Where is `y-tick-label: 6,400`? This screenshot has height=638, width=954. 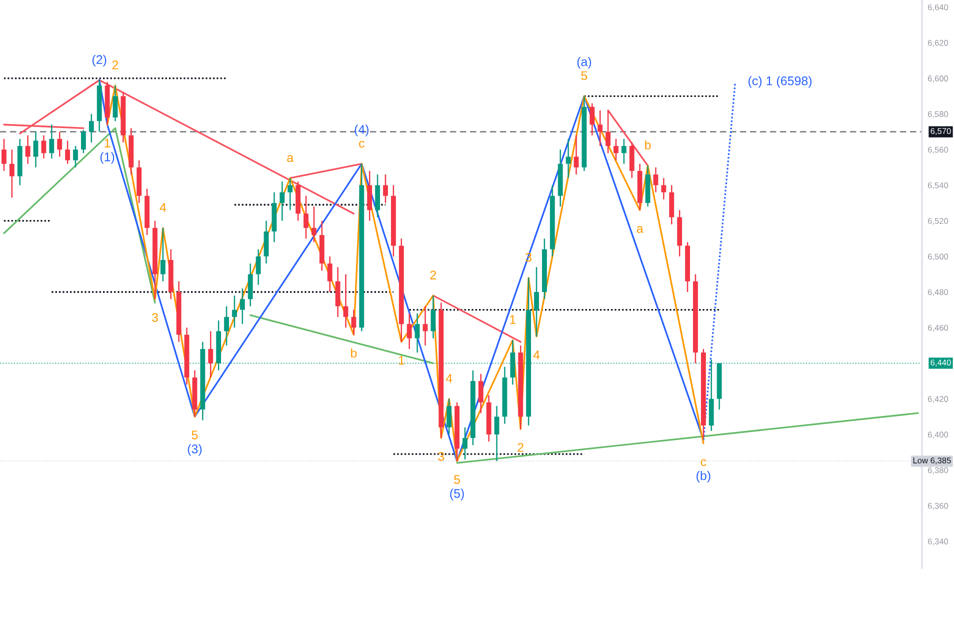
y-tick-label: 6,400 is located at coordinates (938, 435).